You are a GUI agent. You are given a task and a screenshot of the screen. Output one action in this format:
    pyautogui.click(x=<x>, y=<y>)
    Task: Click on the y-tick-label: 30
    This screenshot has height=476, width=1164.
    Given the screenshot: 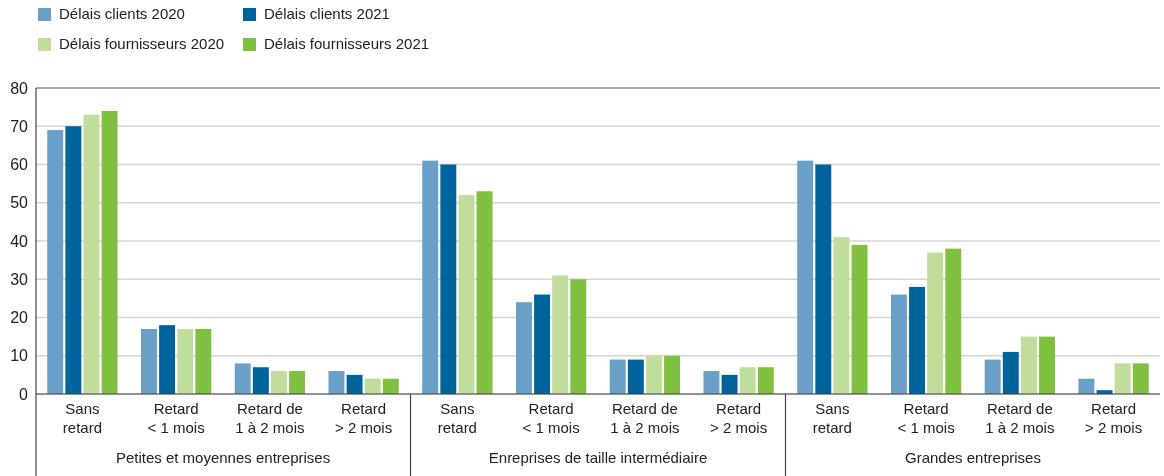 What is the action you would take?
    pyautogui.click(x=19, y=279)
    